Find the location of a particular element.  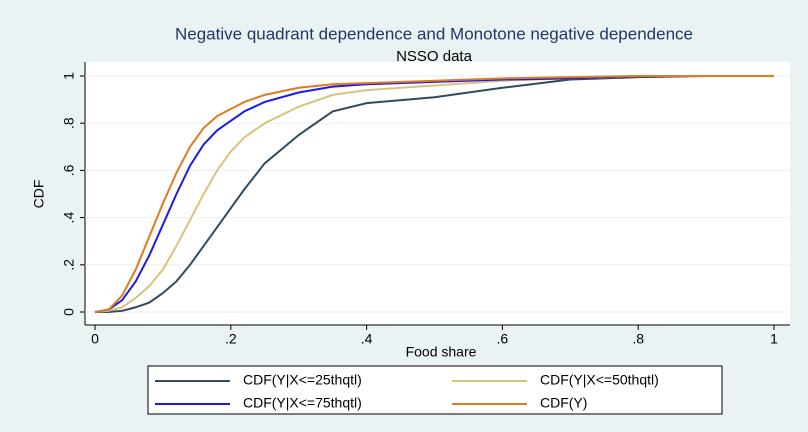

y-tick-label: .2 is located at coordinates (69, 265).